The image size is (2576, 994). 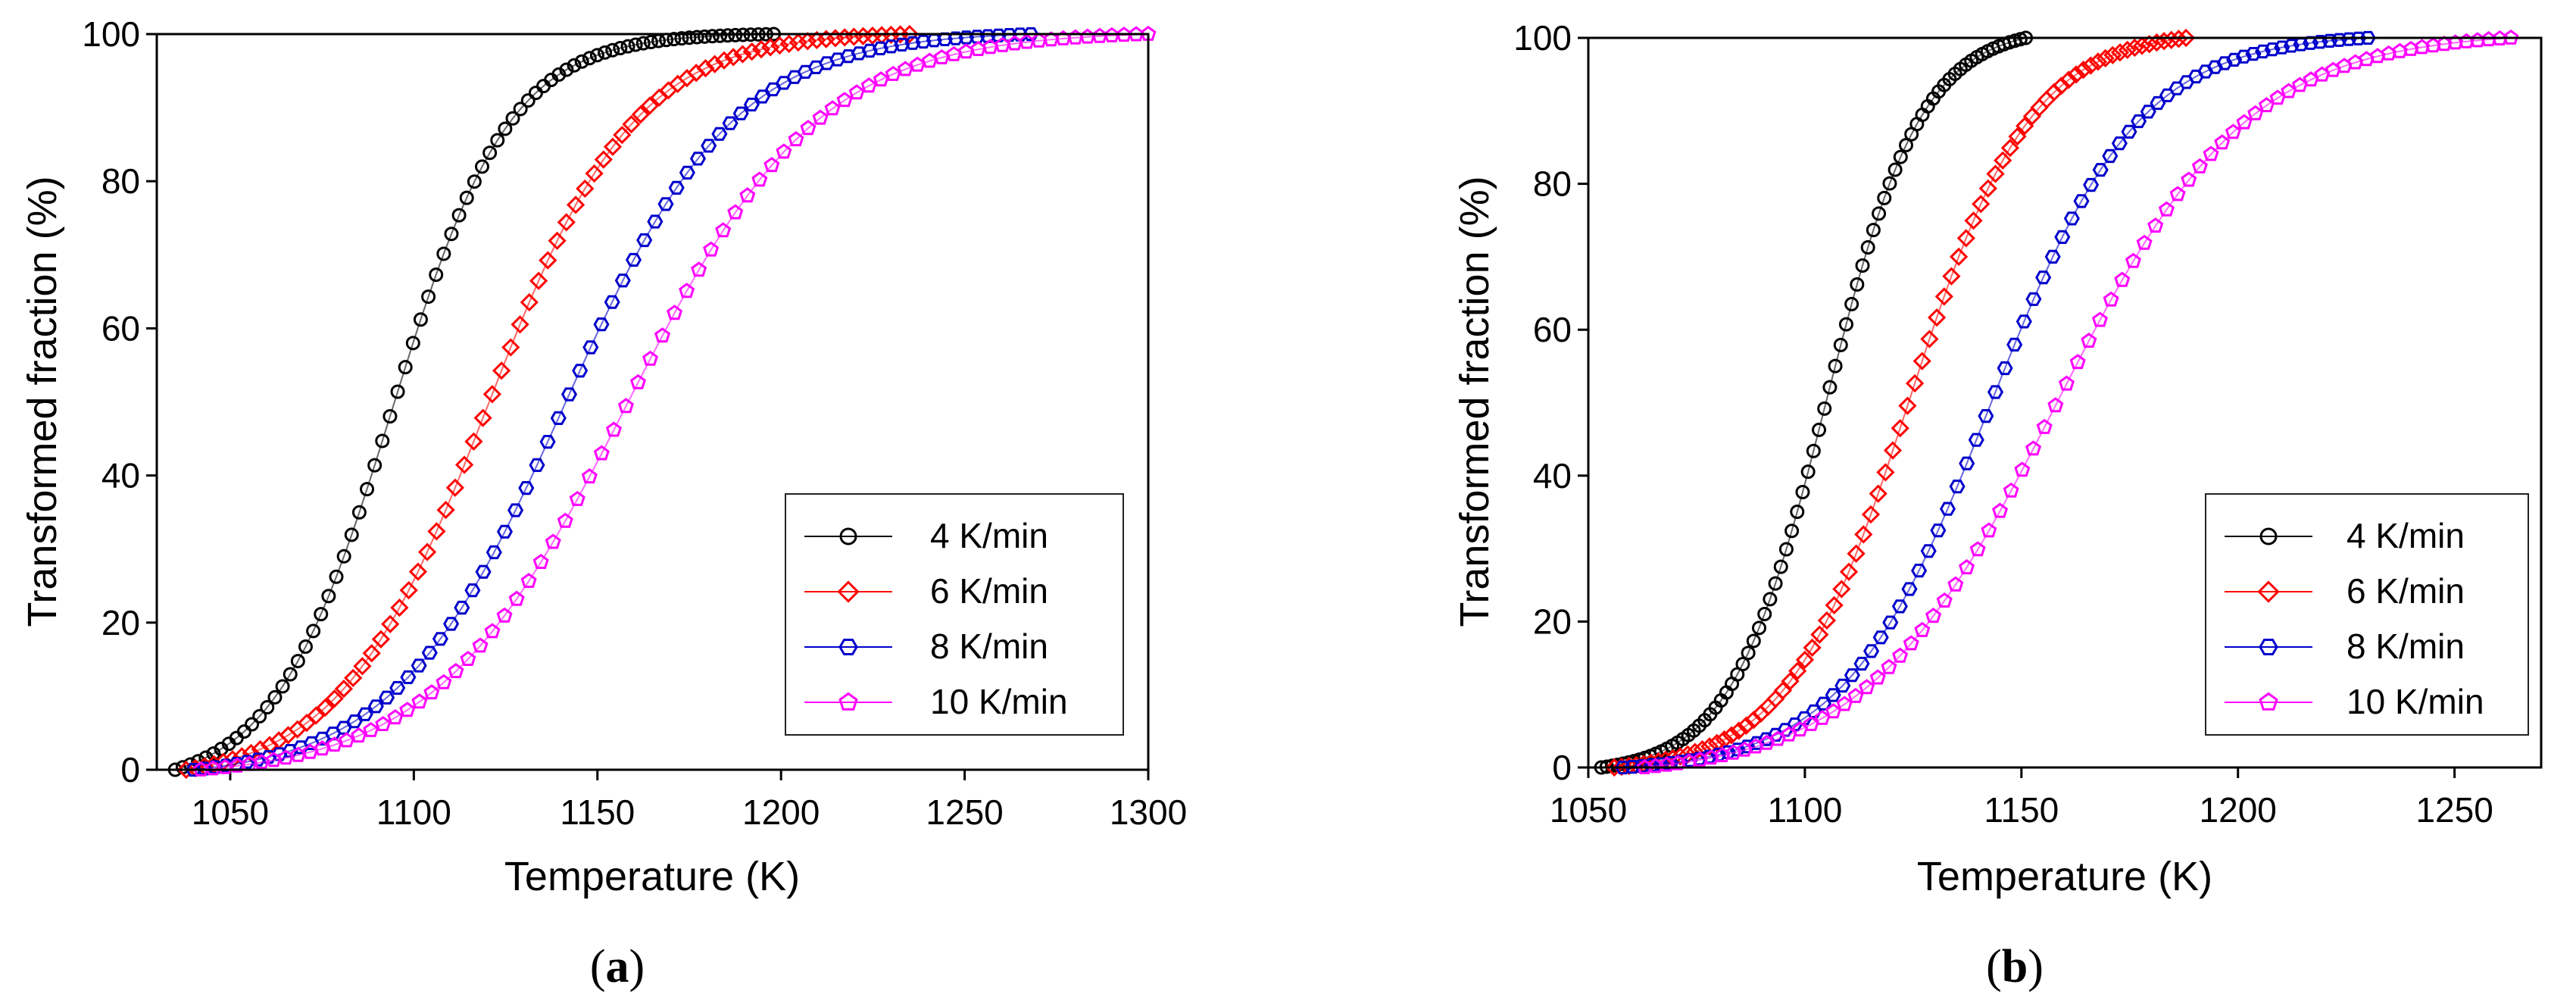 I want to click on x-tick-label: 1250, so click(x=2454, y=810).